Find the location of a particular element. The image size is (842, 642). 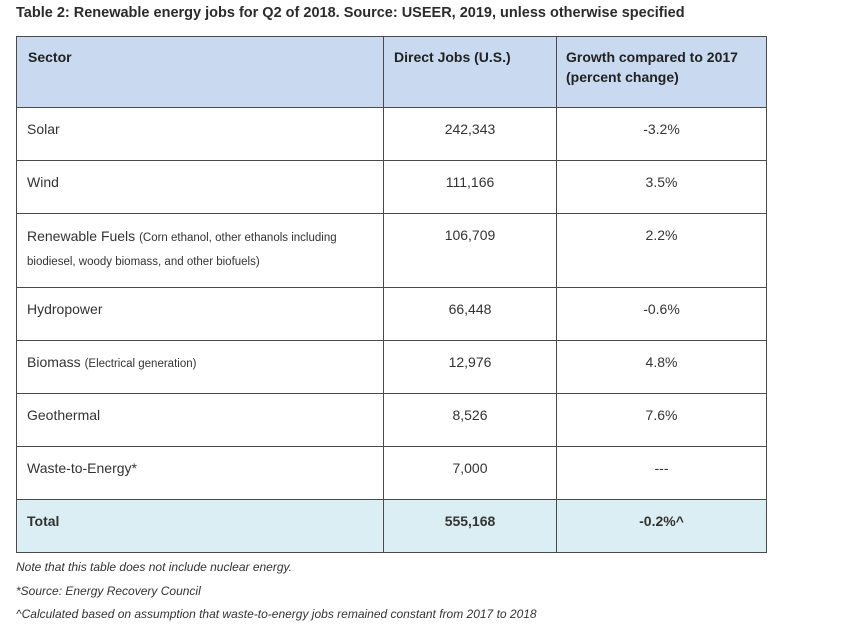

table-row: Waste-to-Energy* 7,000 --- is located at coordinates (391, 473).